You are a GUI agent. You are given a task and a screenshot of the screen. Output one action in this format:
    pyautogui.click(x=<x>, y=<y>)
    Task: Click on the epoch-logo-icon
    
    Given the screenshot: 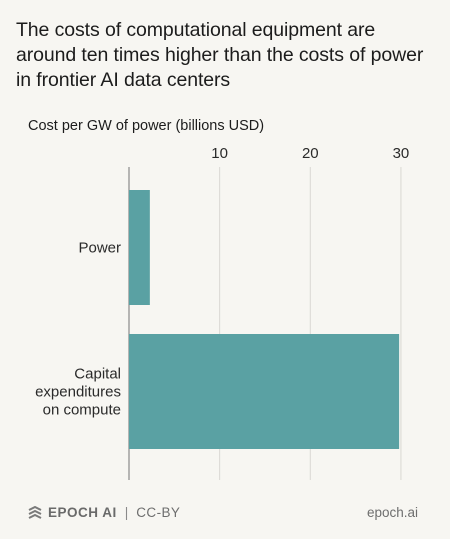 What is the action you would take?
    pyautogui.click(x=35, y=512)
    